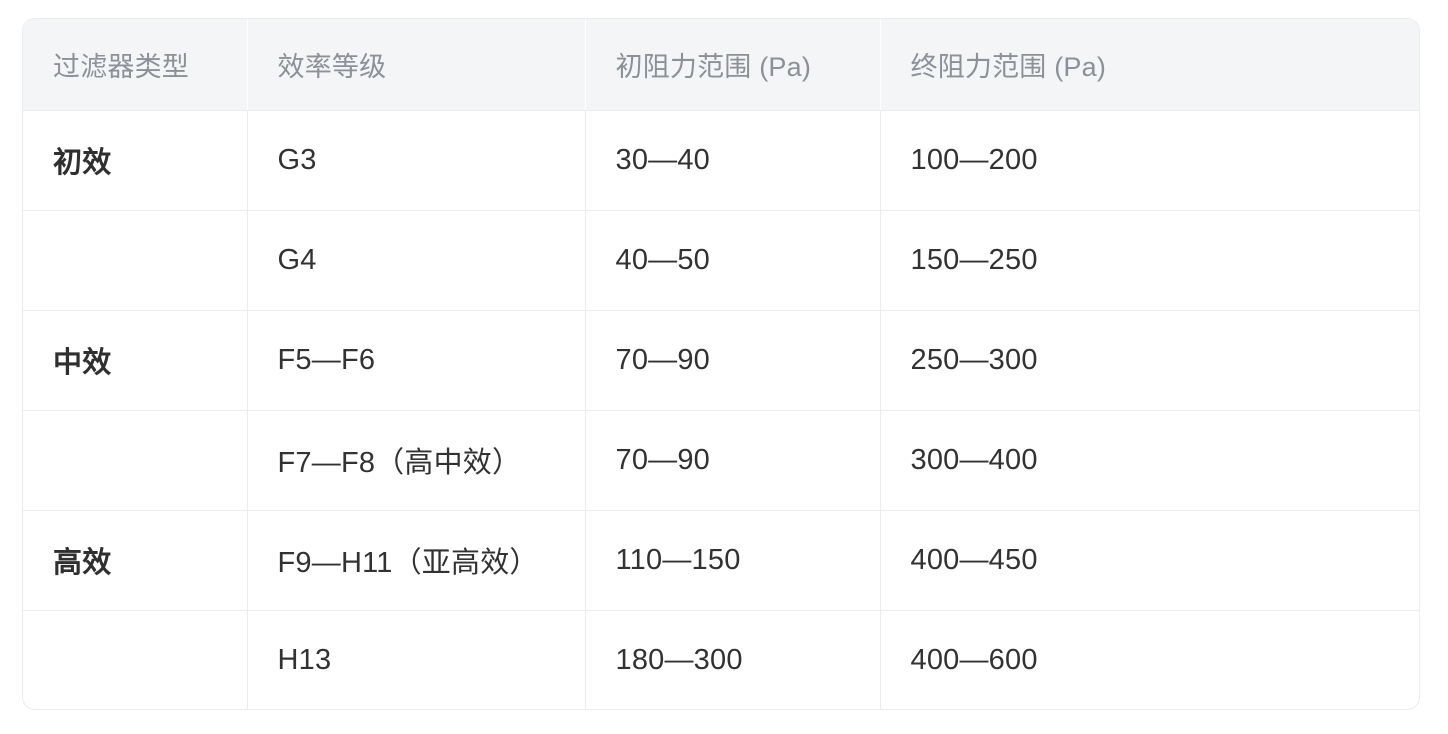  Describe the element at coordinates (135, 360) in the screenshot. I see `cell-filter-type: 中效` at that location.